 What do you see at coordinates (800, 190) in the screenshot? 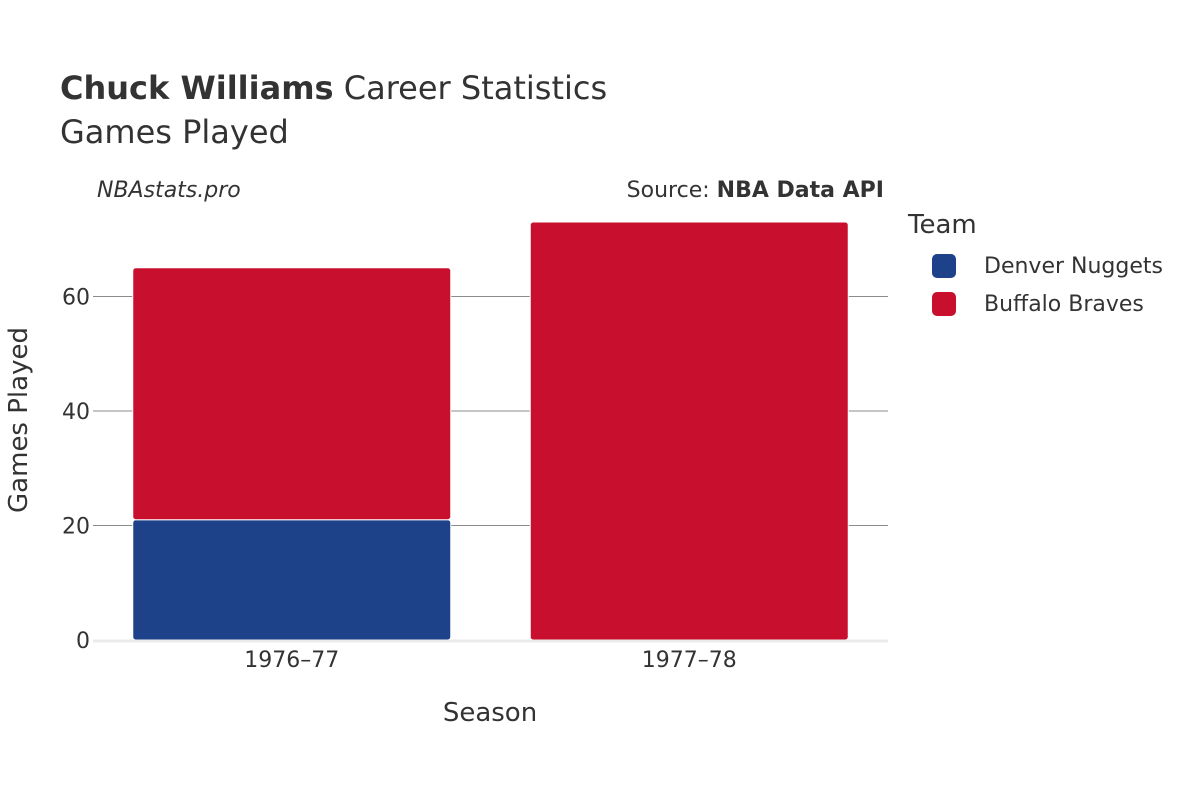
I see `source-name: NBA Data API` at bounding box center [800, 190].